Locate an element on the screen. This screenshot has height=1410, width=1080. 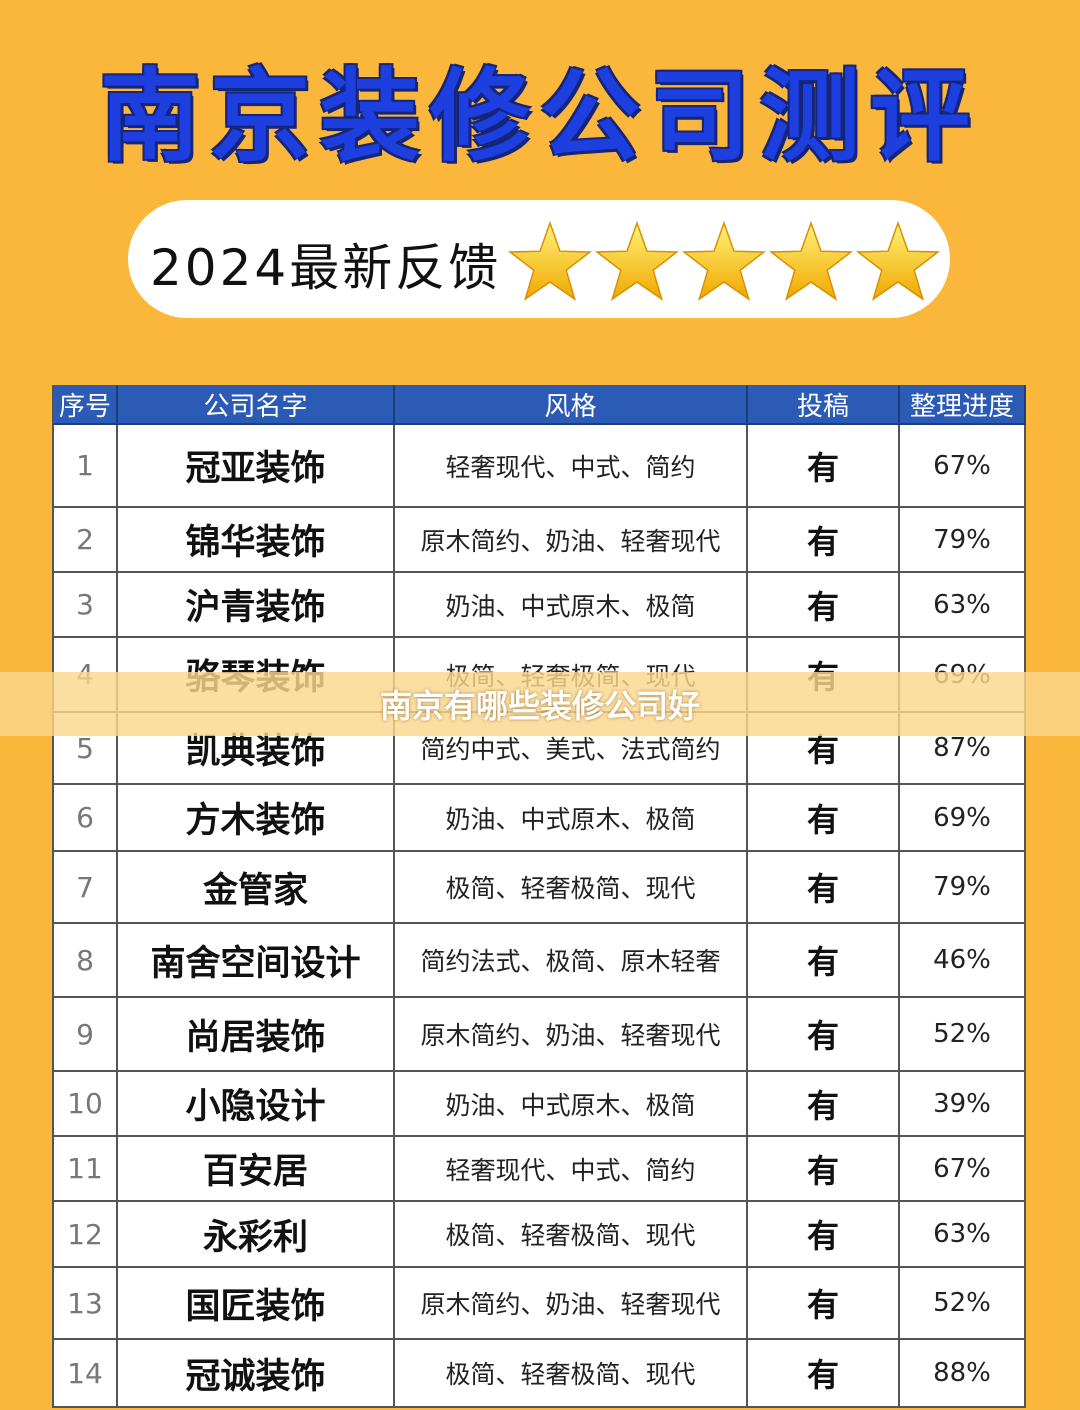
table-cell: 88% is located at coordinates (963, 1374).